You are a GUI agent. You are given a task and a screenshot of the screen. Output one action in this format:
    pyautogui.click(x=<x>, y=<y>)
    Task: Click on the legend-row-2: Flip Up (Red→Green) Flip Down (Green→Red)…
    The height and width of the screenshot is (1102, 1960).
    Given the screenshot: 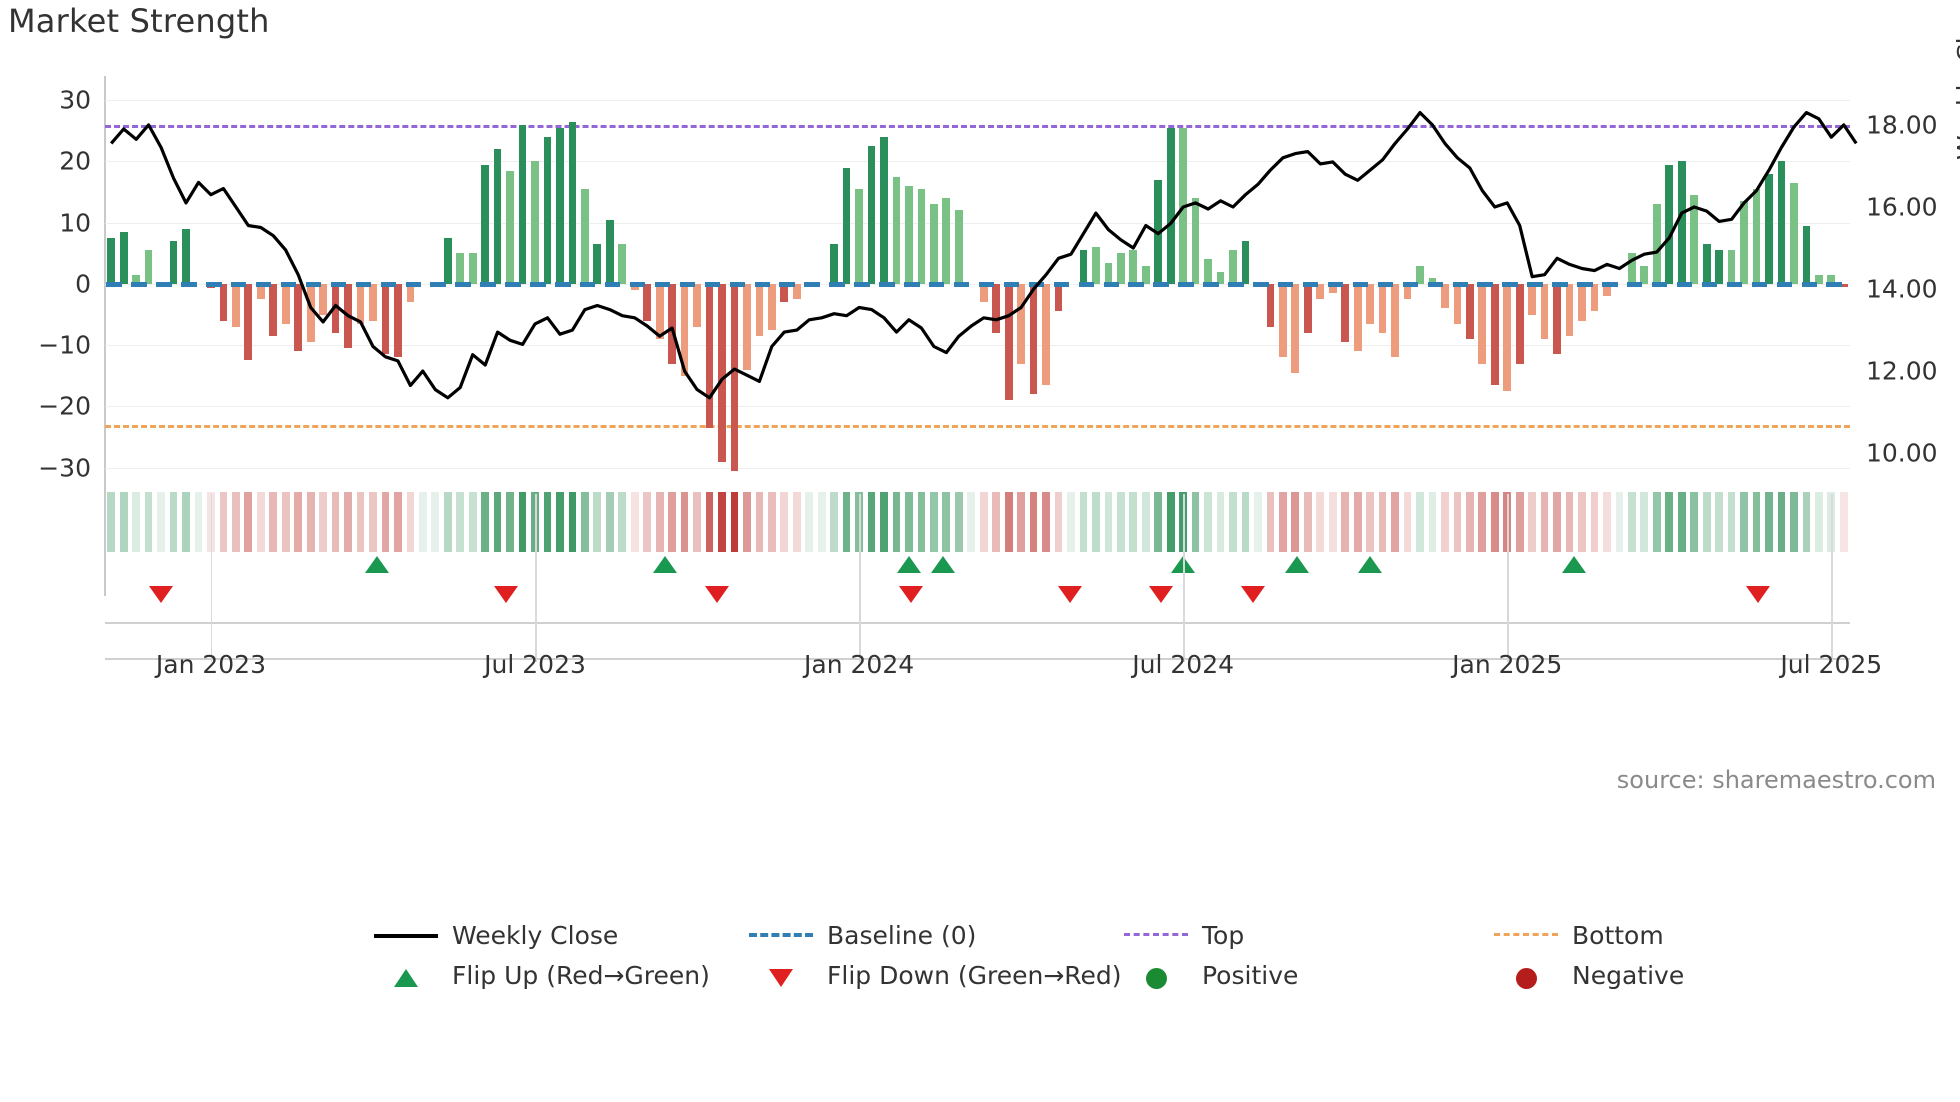 What is the action you would take?
    pyautogui.click(x=980, y=975)
    